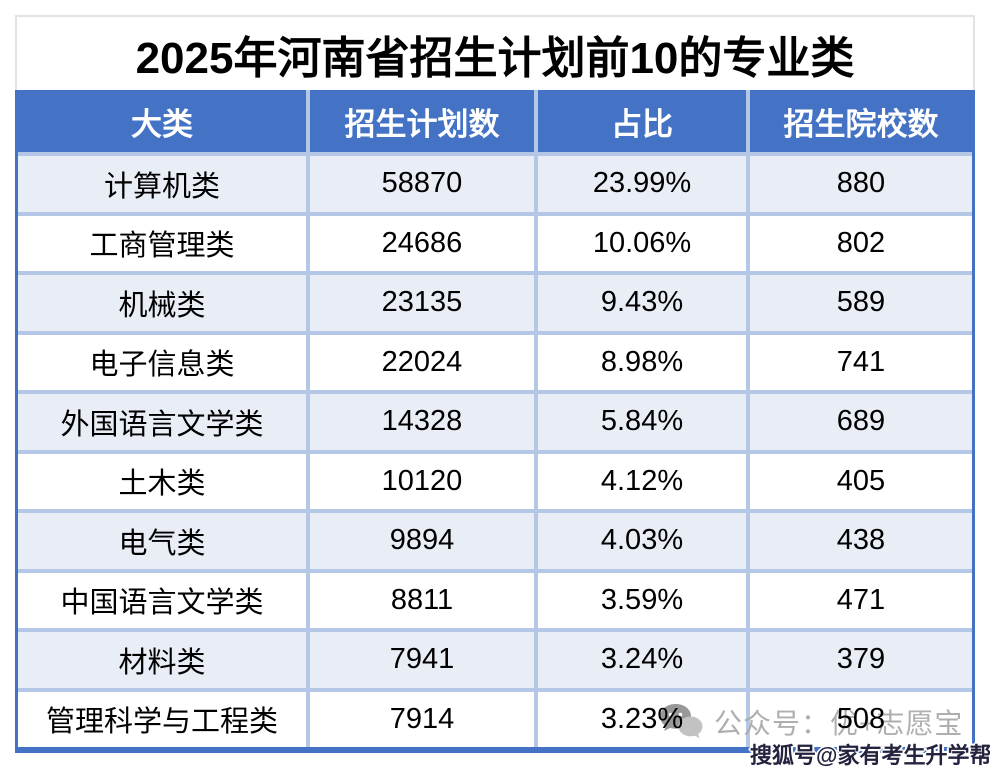 The height and width of the screenshot is (770, 990). I want to click on cell-plan-count: 14328, so click(422, 422).